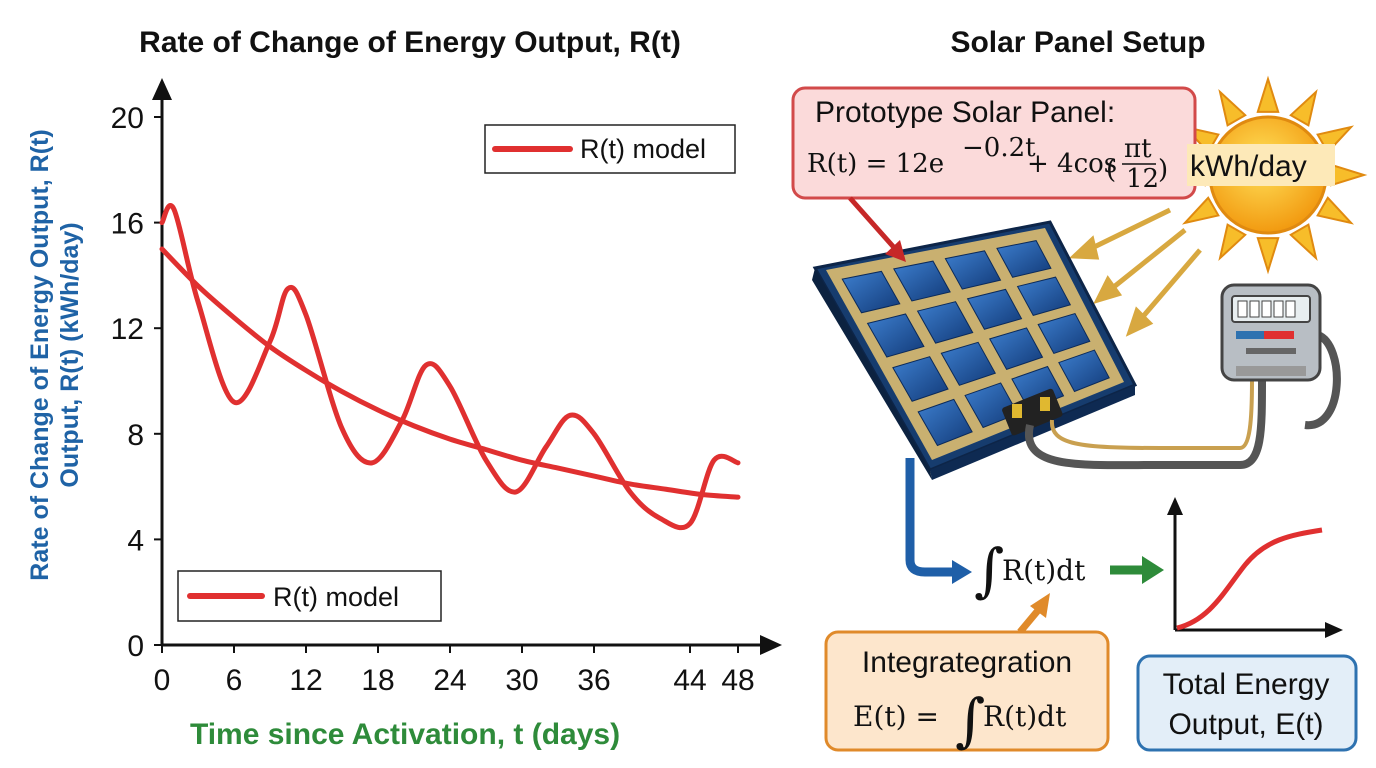 The height and width of the screenshot is (768, 1376). I want to click on y-axis-arrow, so click(162, 89).